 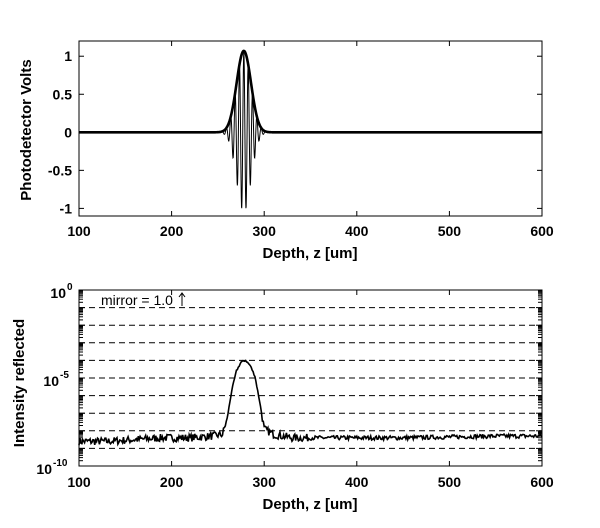 What do you see at coordinates (172, 231) in the screenshot?
I see `x-tick-label-top: 200` at bounding box center [172, 231].